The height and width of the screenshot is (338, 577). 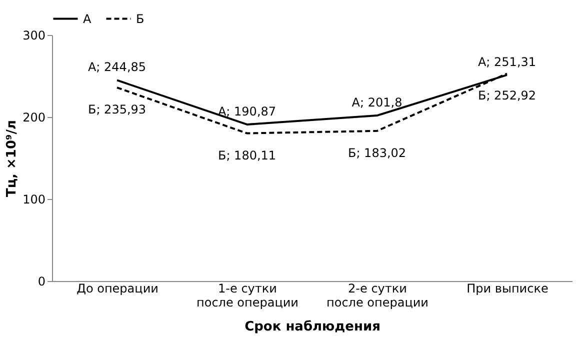 What do you see at coordinates (42, 281) in the screenshot?
I see `y-tick-label: 0` at bounding box center [42, 281].